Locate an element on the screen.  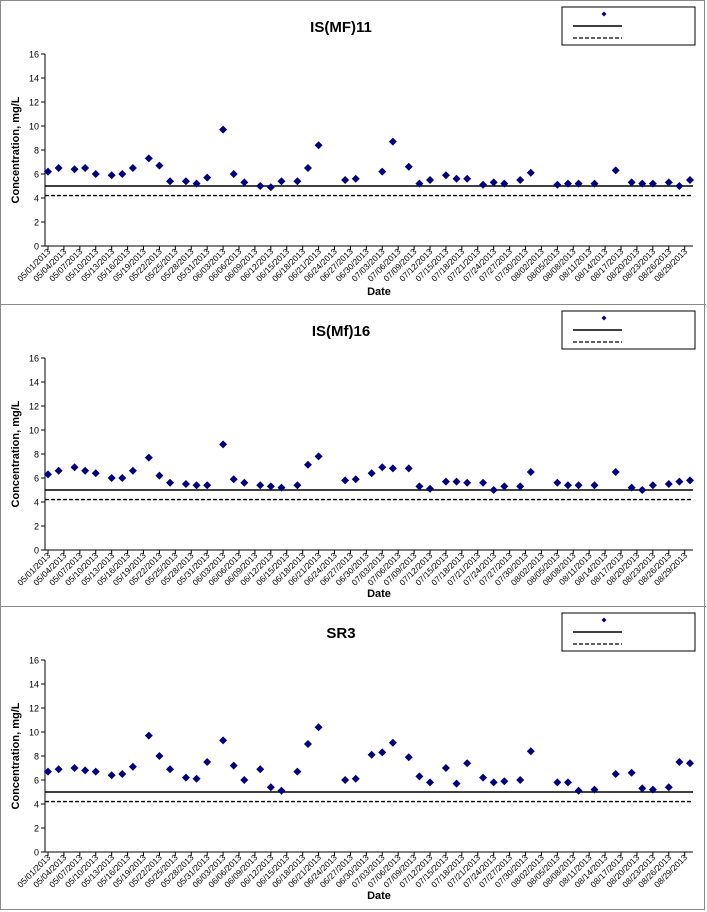
y-tick-label: 10 is located at coordinates (34, 733).